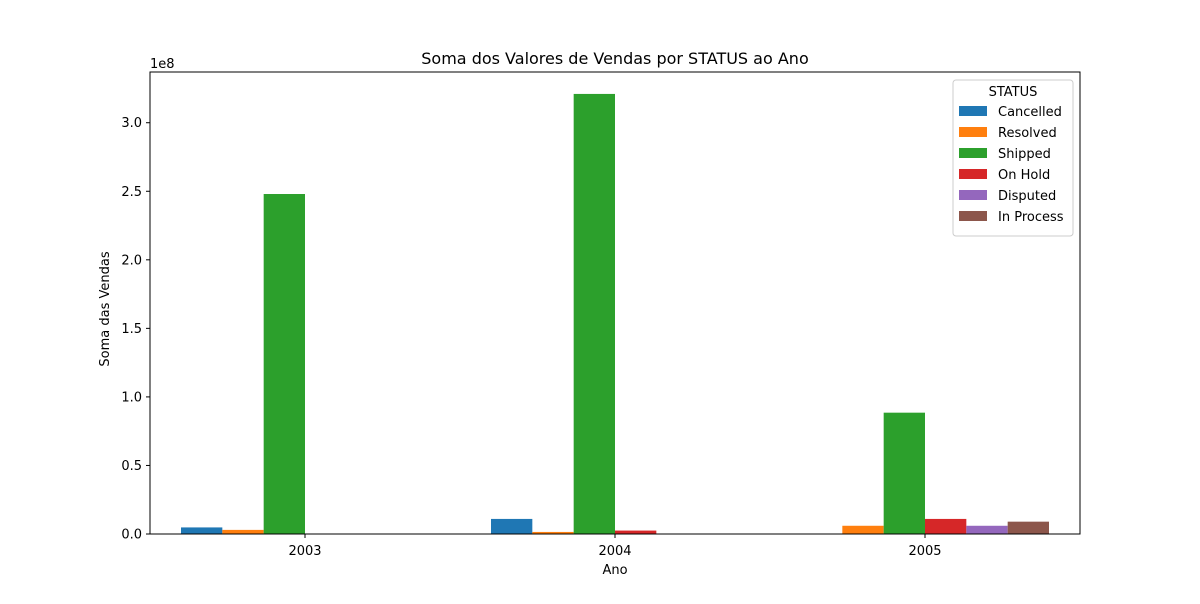 The height and width of the screenshot is (604, 1200). I want to click on y-tick-label: 0.5, so click(131, 466).